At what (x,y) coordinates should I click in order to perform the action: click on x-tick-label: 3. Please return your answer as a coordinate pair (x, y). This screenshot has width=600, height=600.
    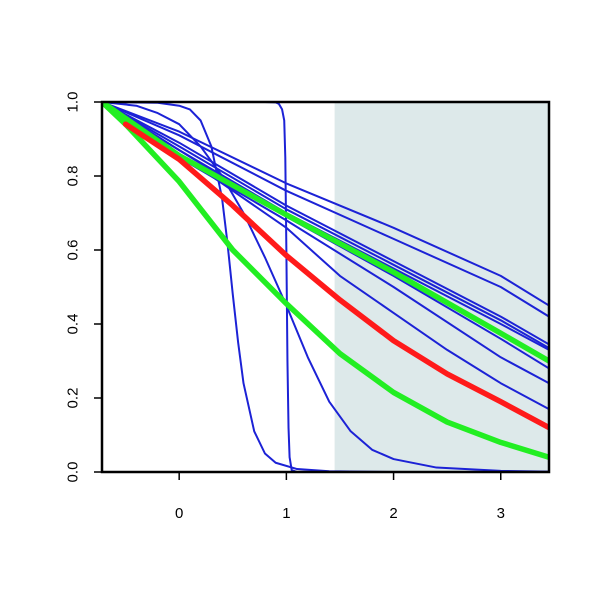
    Looking at the image, I should click on (501, 513).